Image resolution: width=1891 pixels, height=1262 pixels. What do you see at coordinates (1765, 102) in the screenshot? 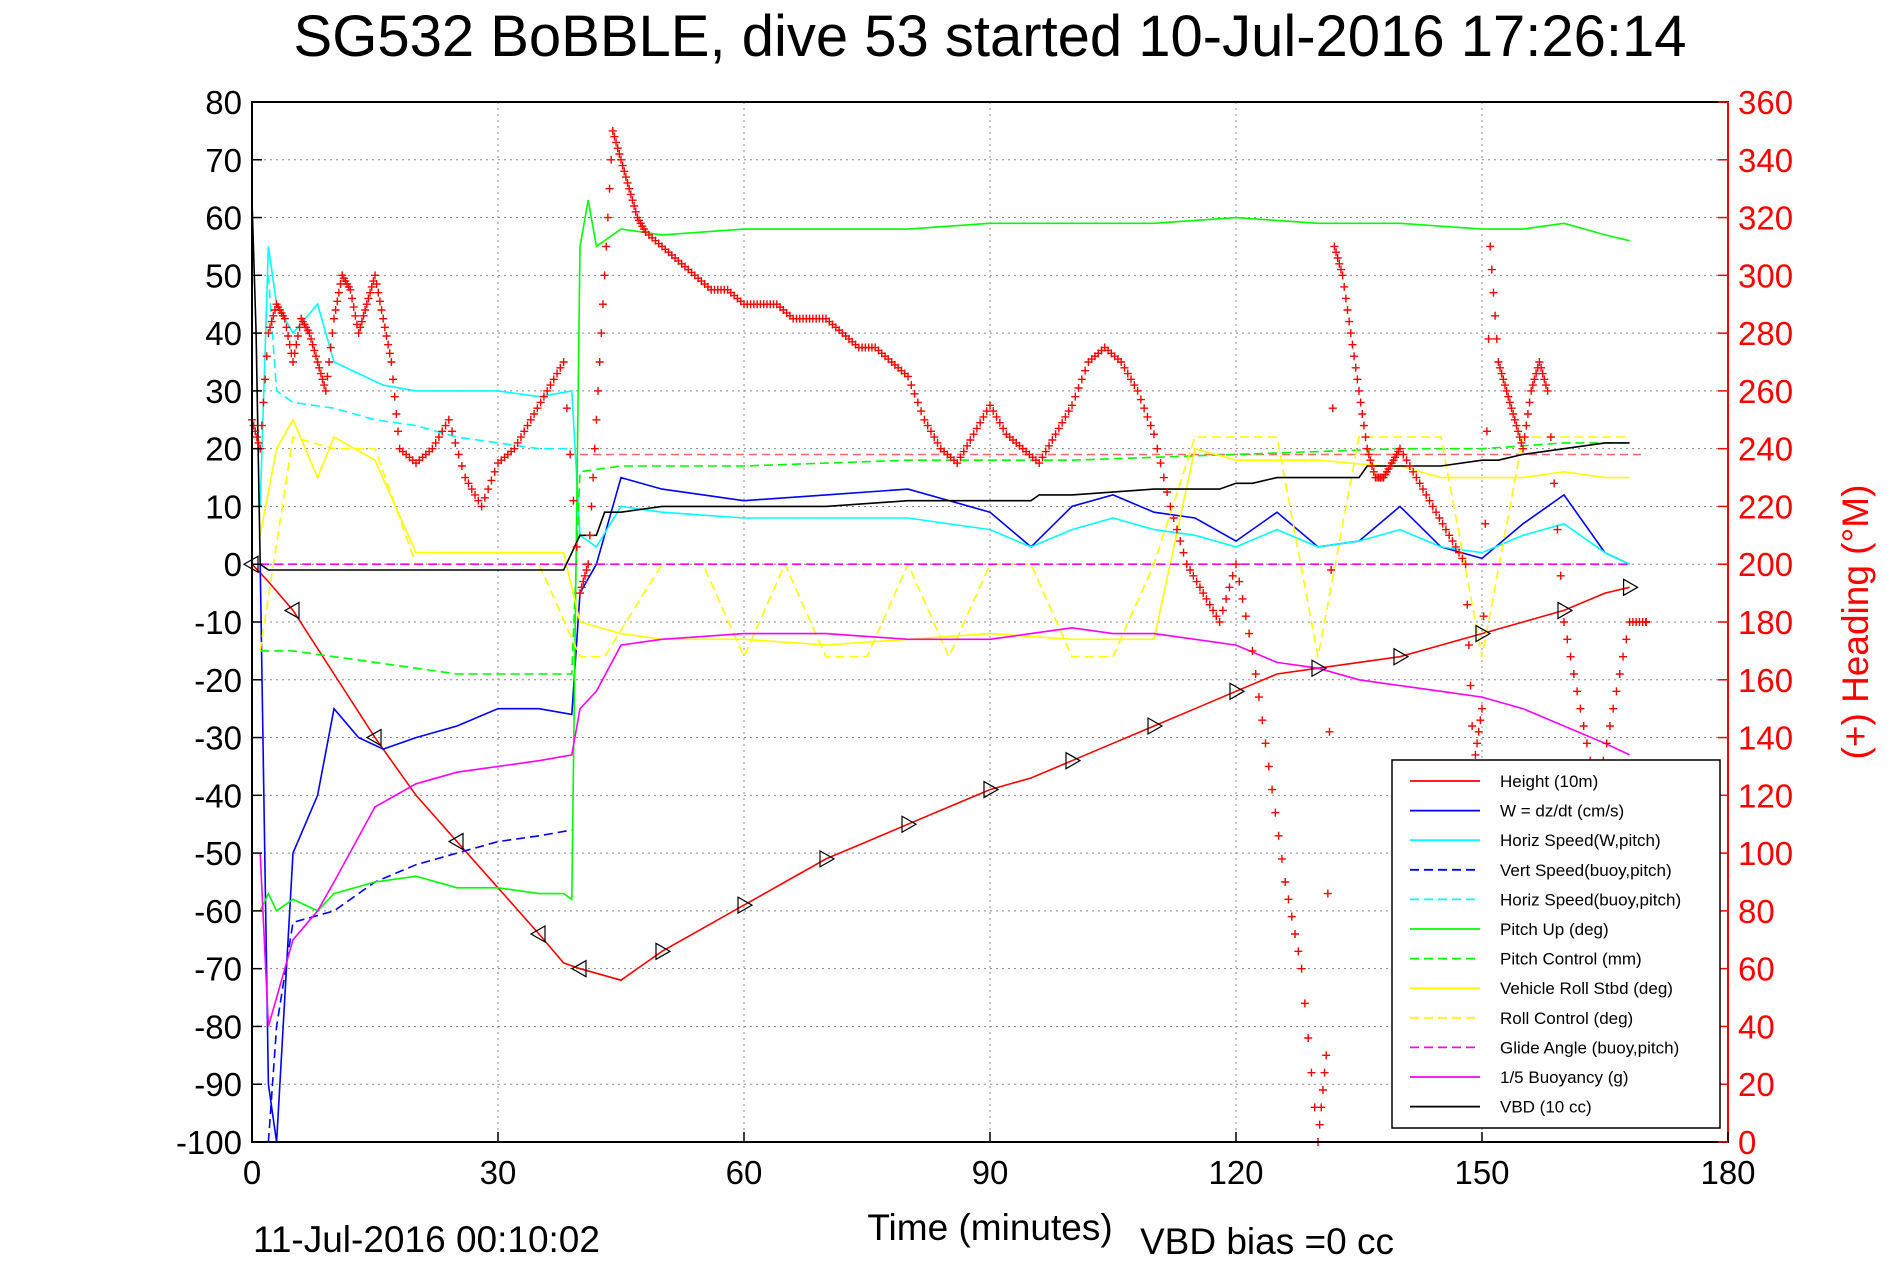
I see `right-tick-label: 360` at bounding box center [1765, 102].